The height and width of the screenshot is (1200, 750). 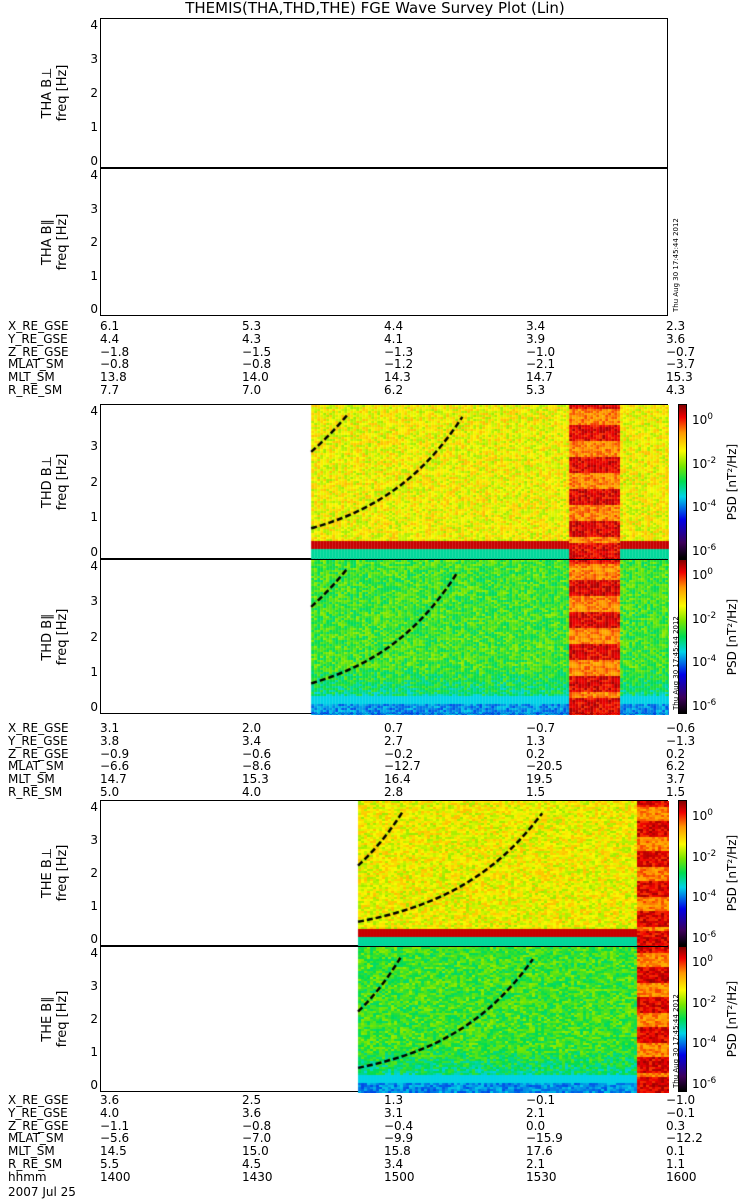 What do you see at coordinates (110, 791) in the screenshot?
I see `row-value: 5.0` at bounding box center [110, 791].